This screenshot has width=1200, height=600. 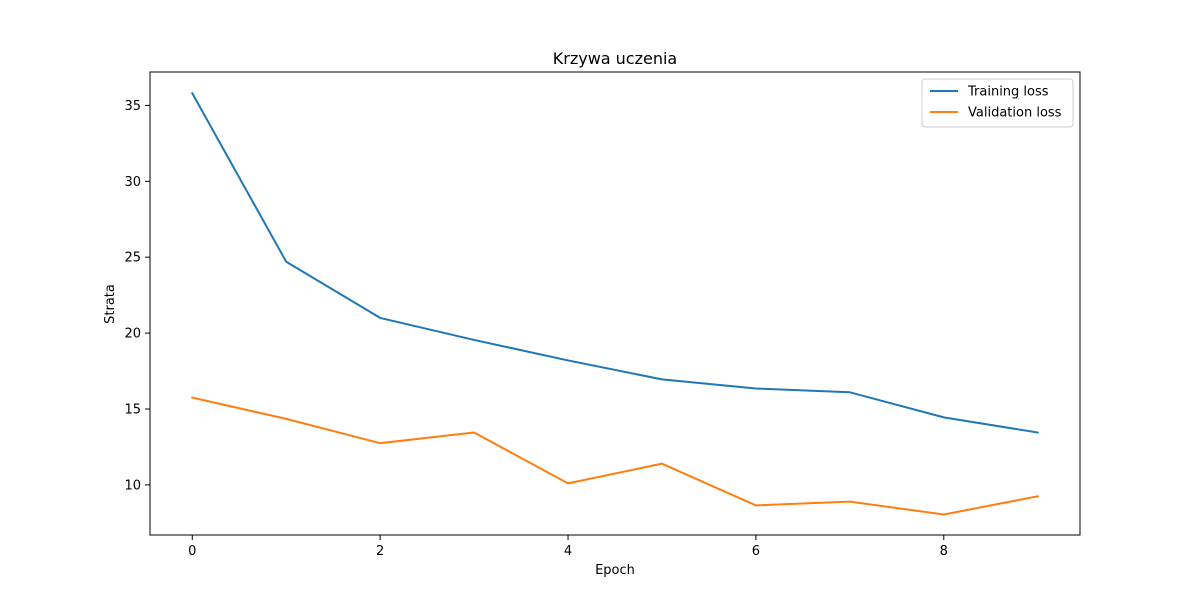 What do you see at coordinates (132, 182) in the screenshot?
I see `y-tick-label: 30` at bounding box center [132, 182].